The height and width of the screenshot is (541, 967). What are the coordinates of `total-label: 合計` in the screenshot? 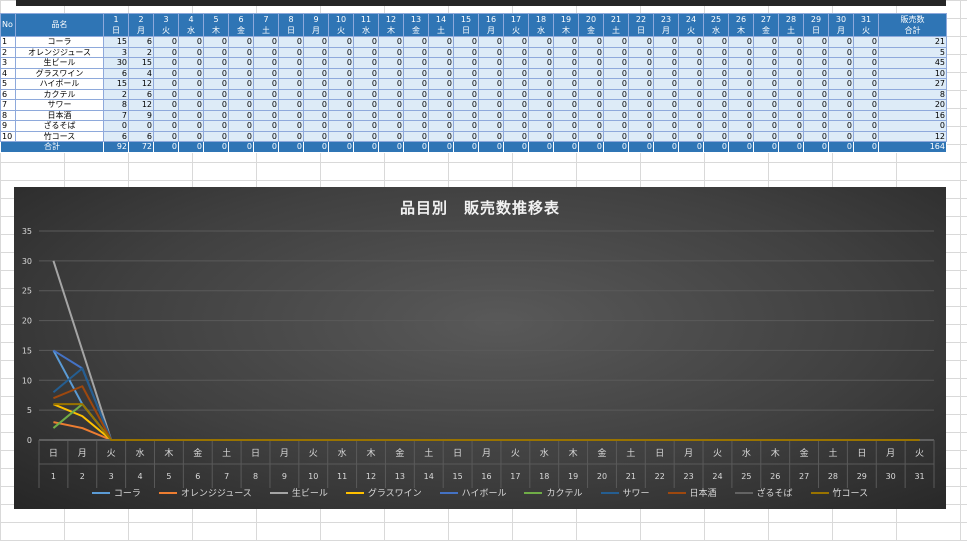 It's located at (52, 147).